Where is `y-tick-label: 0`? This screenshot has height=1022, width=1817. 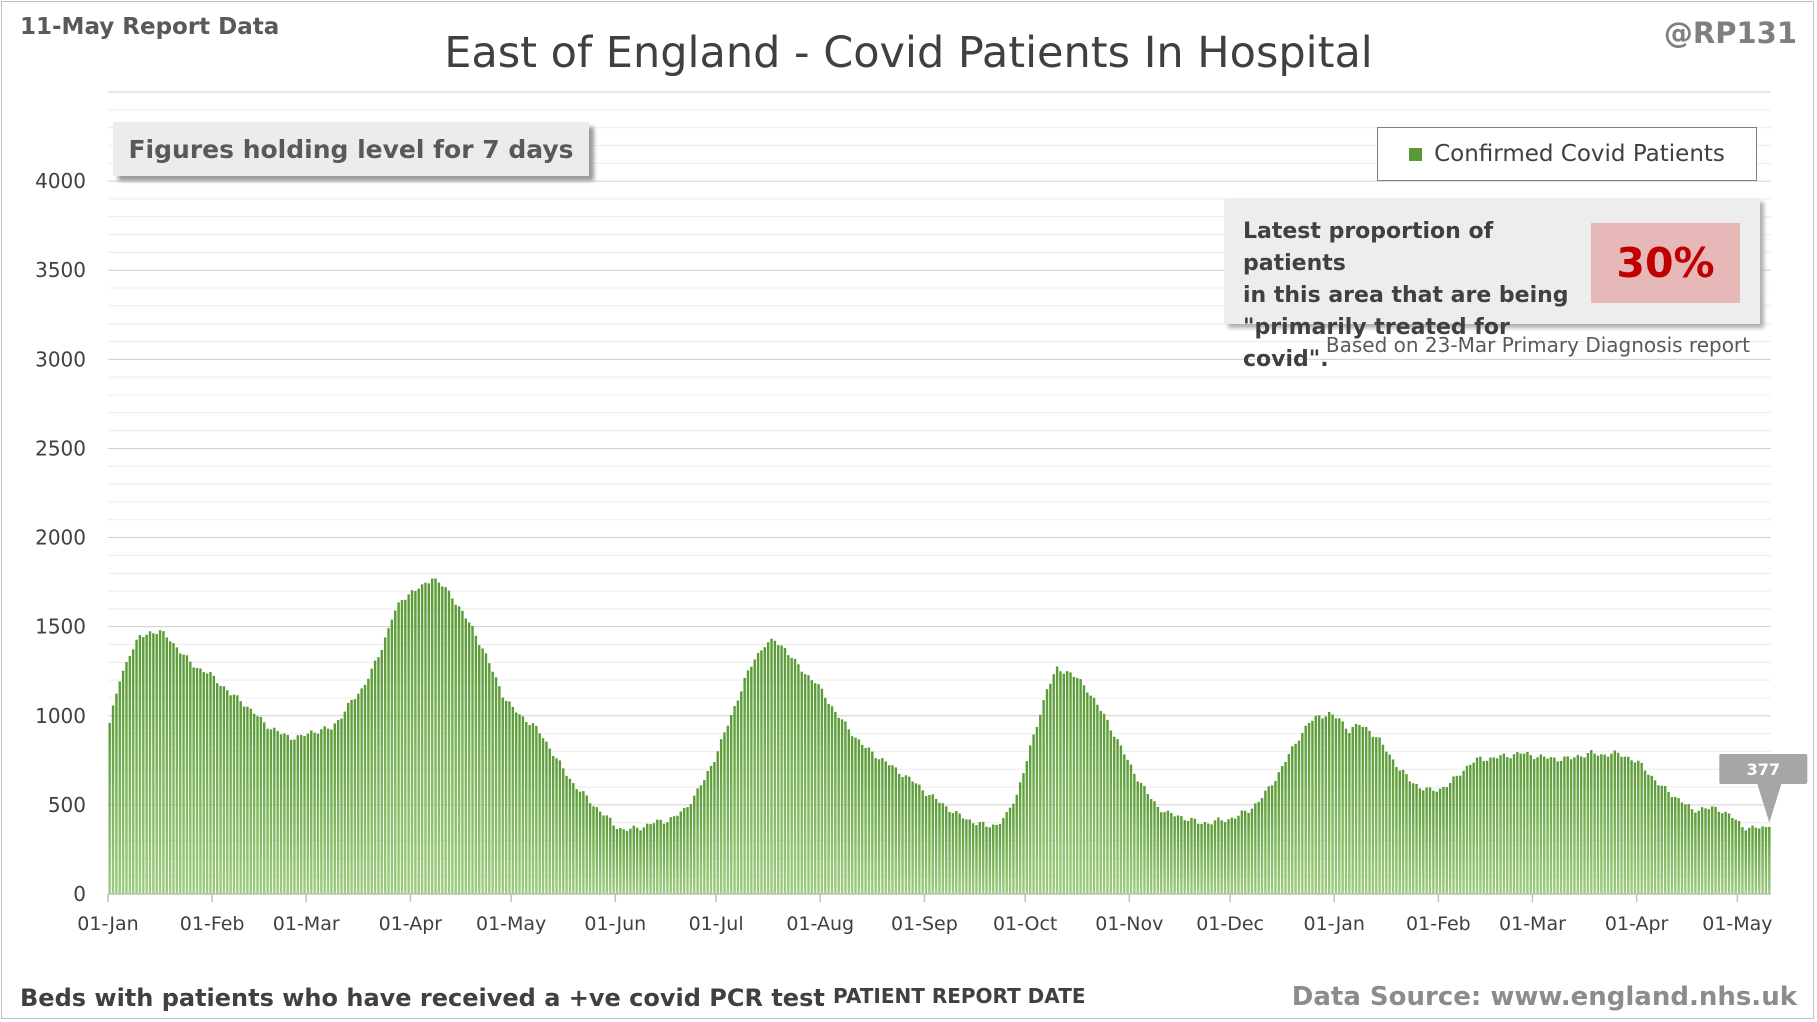
y-tick-label: 0 is located at coordinates (79, 894).